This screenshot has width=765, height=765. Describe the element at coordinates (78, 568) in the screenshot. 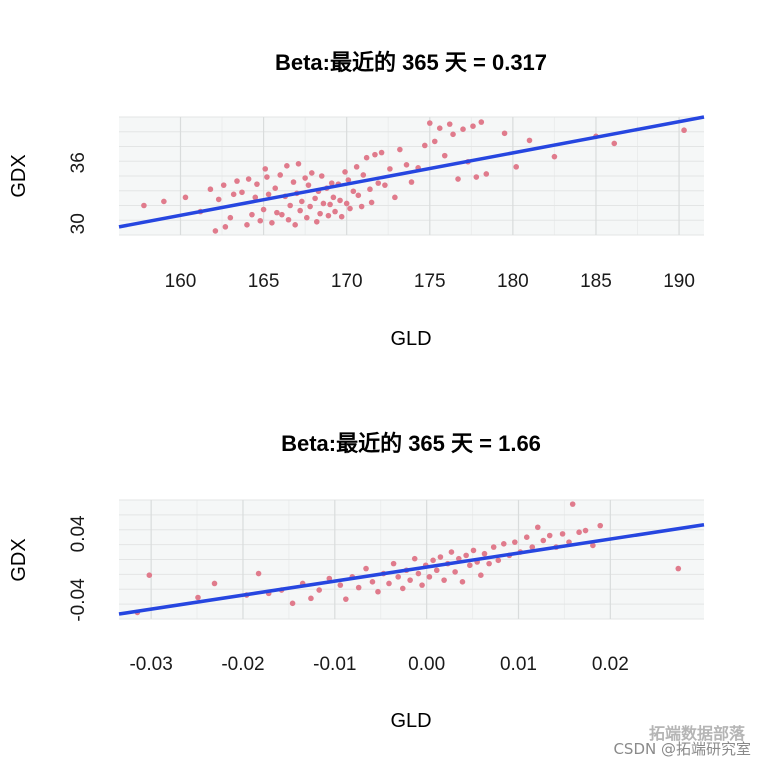

I see `y-tick-labels: -0.04 0.04` at that location.